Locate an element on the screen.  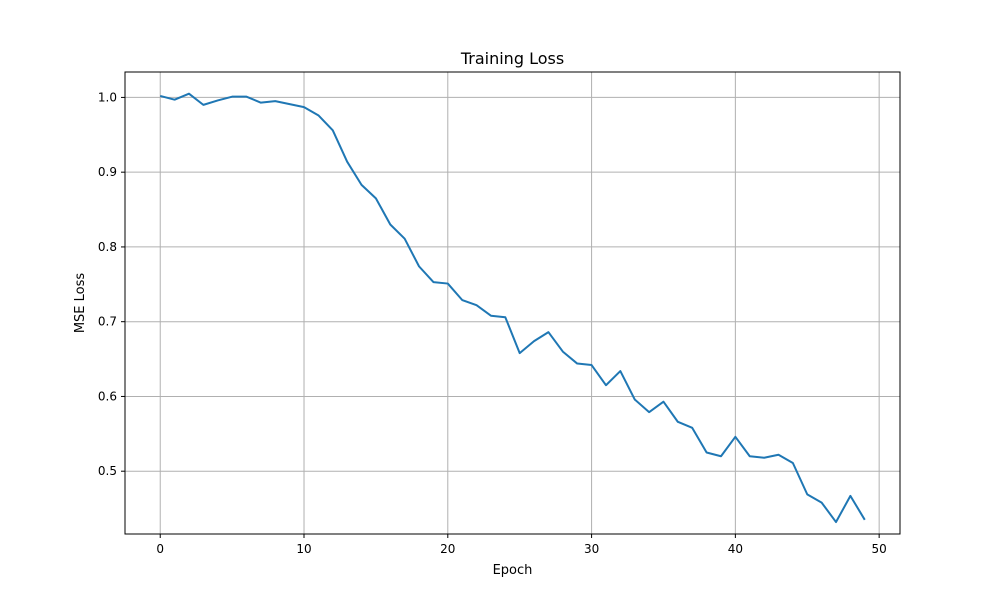
y-tick-label: 1.0 is located at coordinates (107, 97).